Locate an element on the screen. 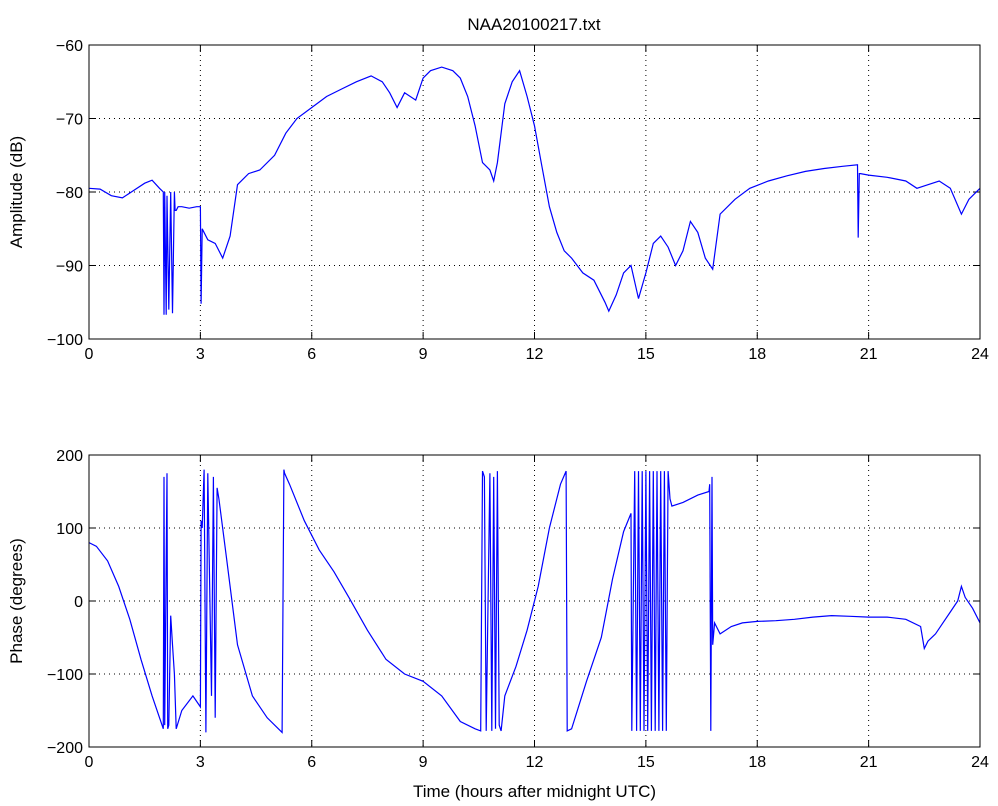 This screenshot has height=806, width=998. phase-ytick-label: 0 is located at coordinates (78, 602).